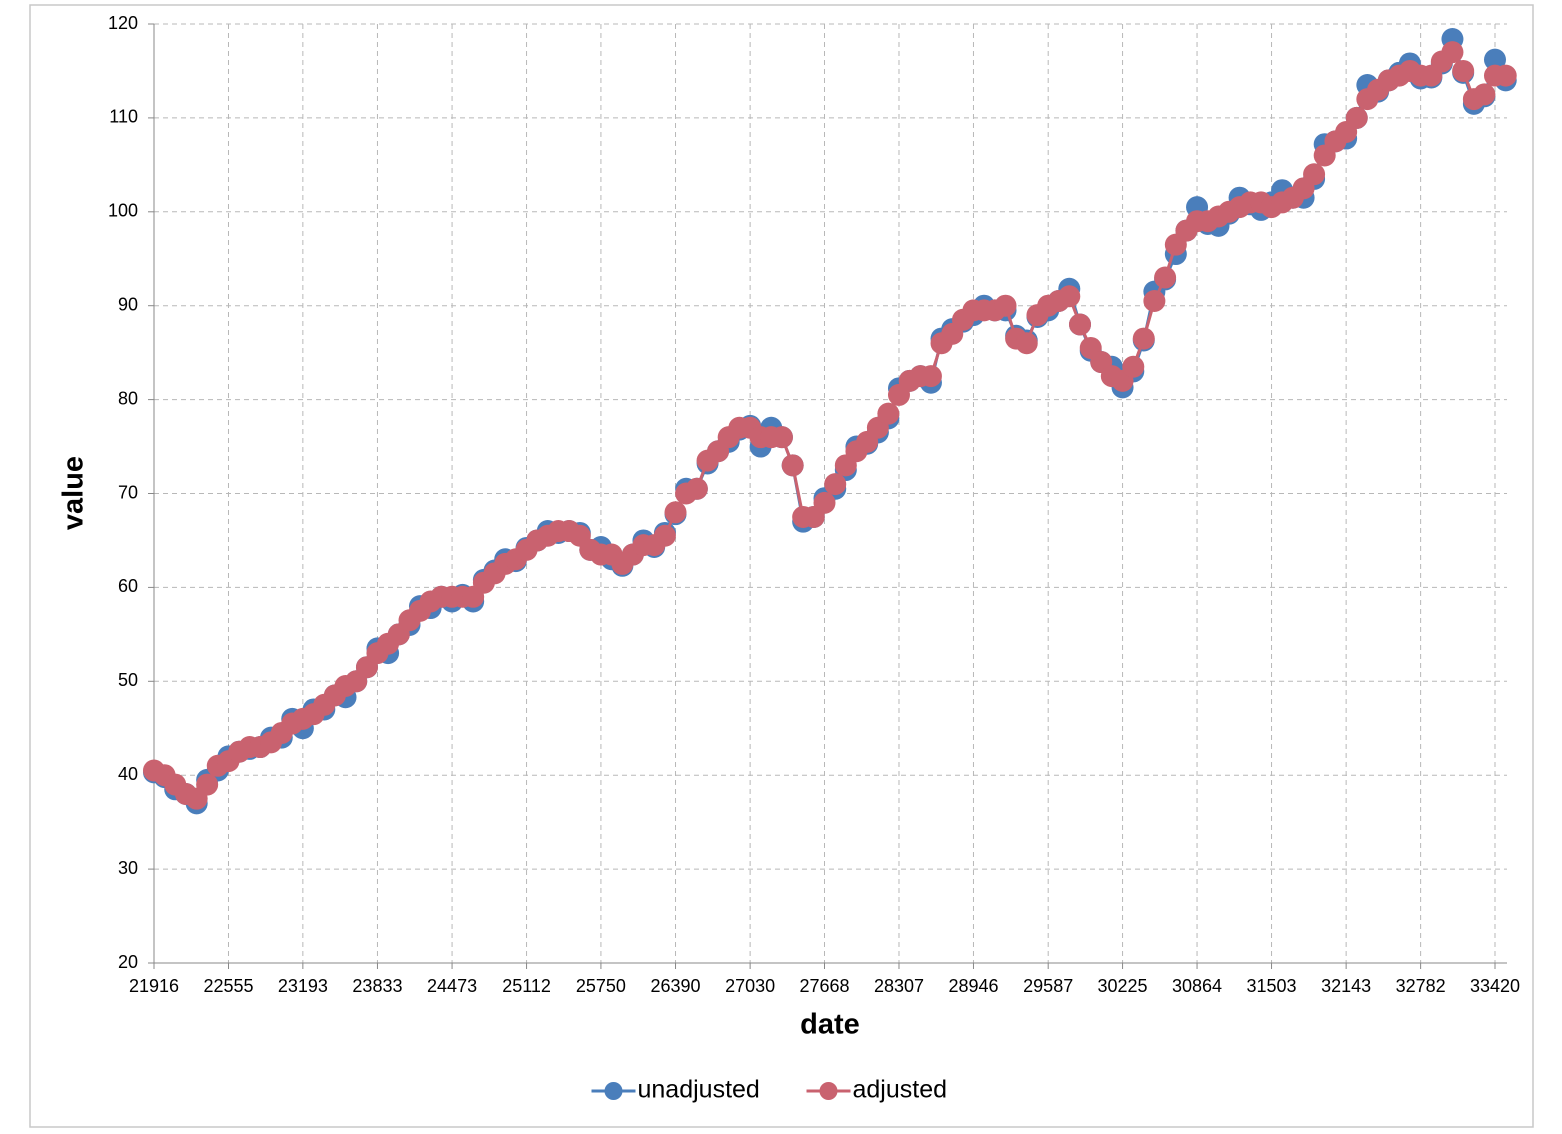 The width and height of the screenshot is (1562, 1134). Describe the element at coordinates (750, 986) in the screenshot. I see `x-tick-label: 27030` at that location.